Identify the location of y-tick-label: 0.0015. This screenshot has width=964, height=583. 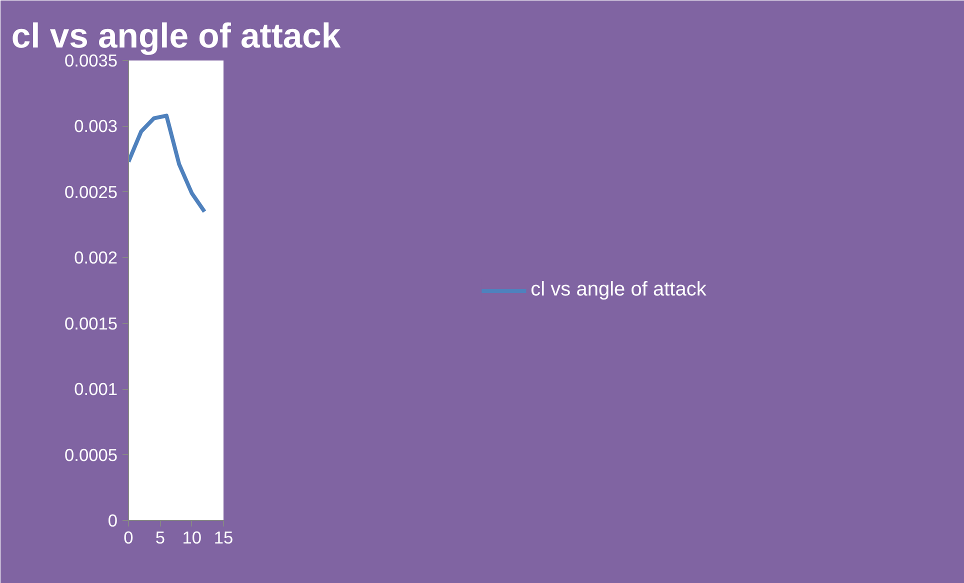
(91, 323).